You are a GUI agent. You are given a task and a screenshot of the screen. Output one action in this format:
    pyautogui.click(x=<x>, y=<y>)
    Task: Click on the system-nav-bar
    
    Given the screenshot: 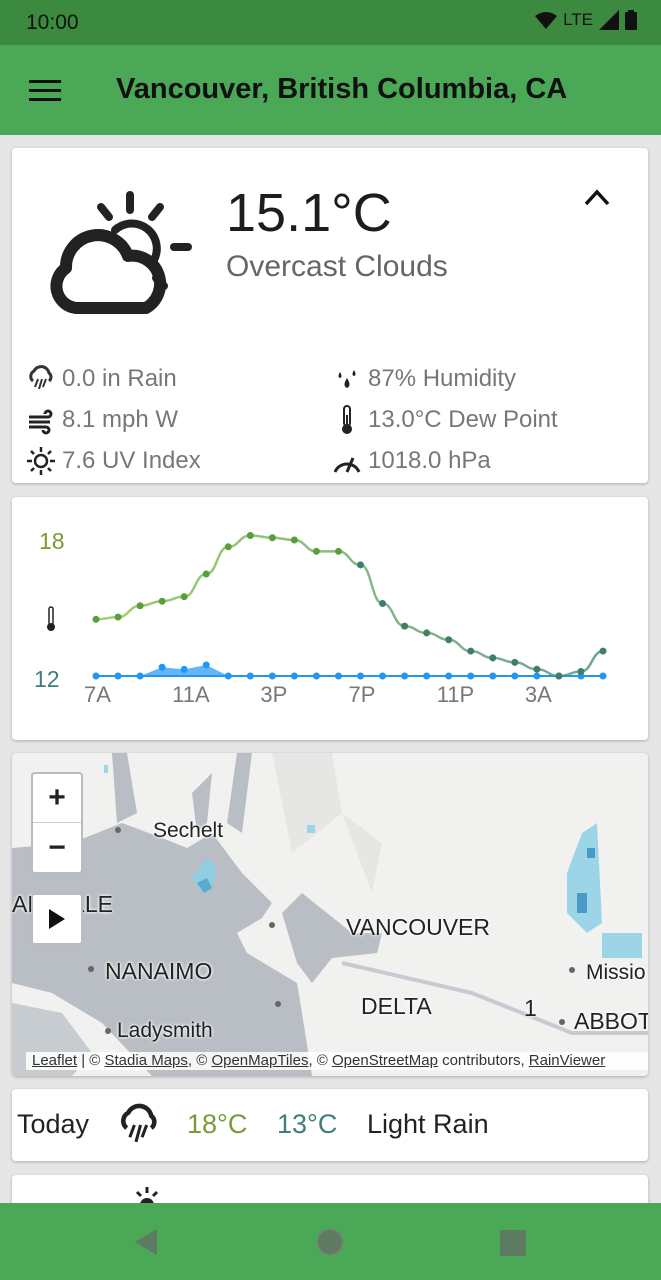 What is the action you would take?
    pyautogui.click(x=330, y=1241)
    